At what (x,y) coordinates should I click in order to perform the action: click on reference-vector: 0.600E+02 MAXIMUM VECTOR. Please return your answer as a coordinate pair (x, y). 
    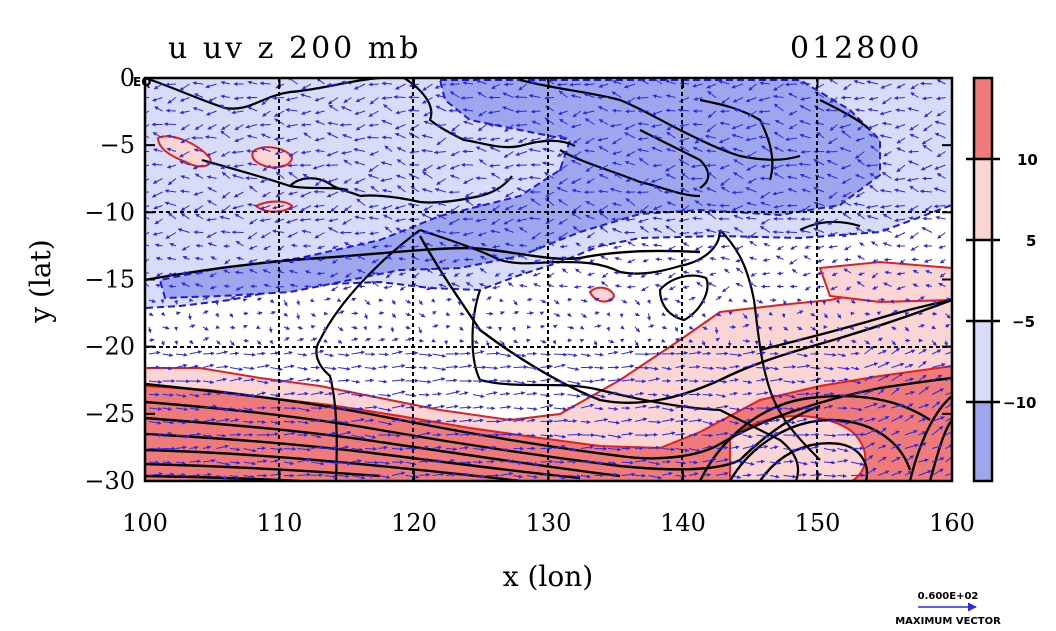
    Looking at the image, I should click on (948, 609).